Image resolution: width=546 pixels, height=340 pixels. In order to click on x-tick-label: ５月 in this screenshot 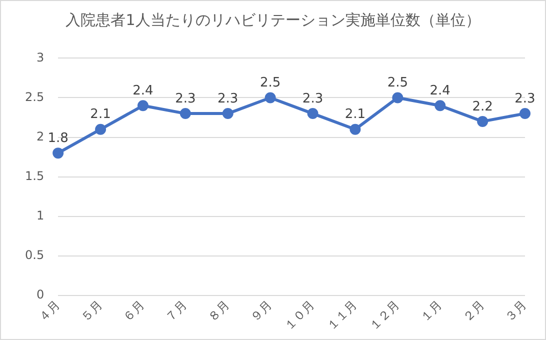, I will do `click(91, 311)`.